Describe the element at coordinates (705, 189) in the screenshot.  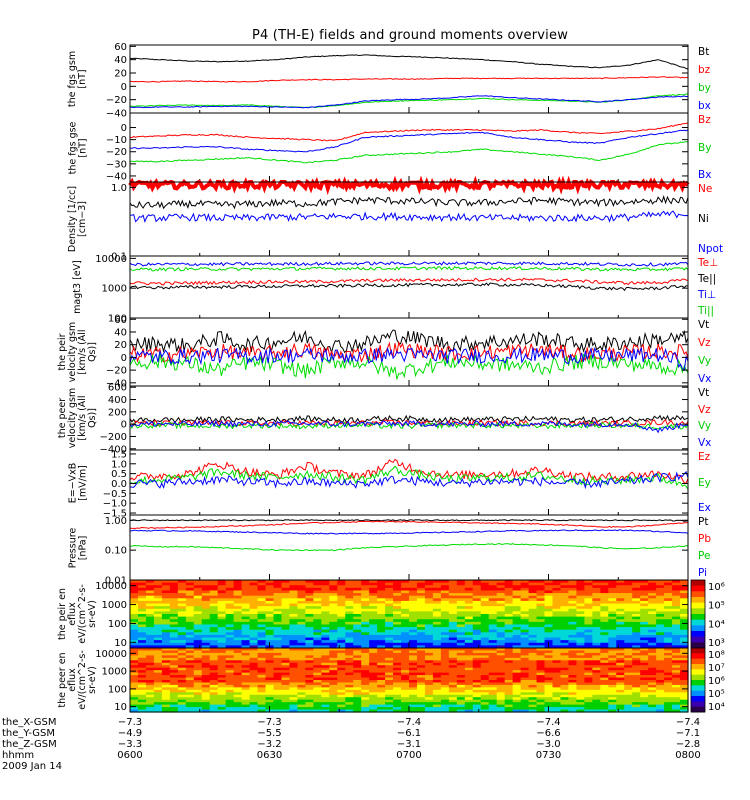
I see `legend-density-Ne: Ne` at that location.